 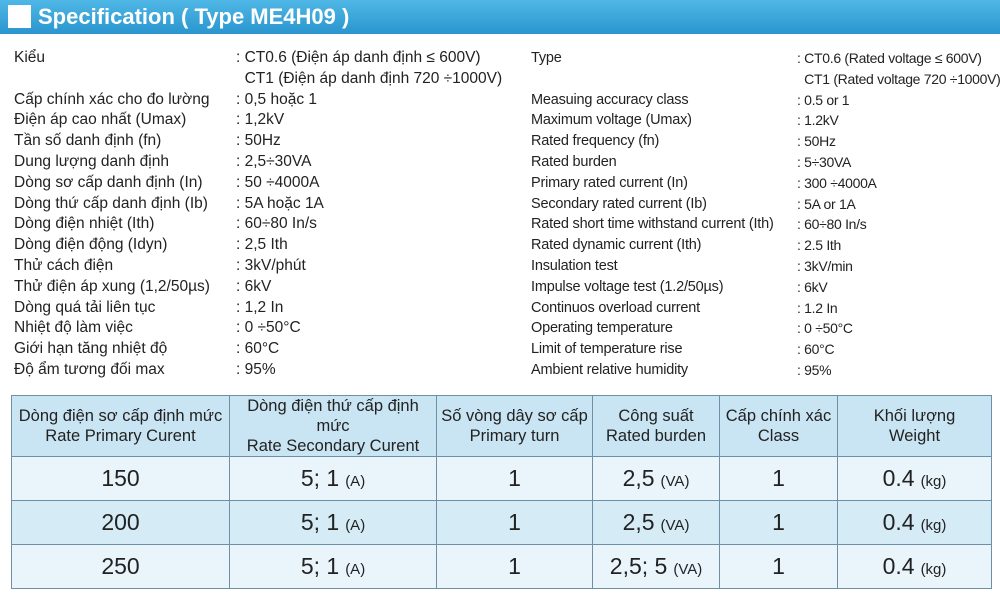 I want to click on spec-value: : 300 ÷4000A, so click(x=837, y=182).